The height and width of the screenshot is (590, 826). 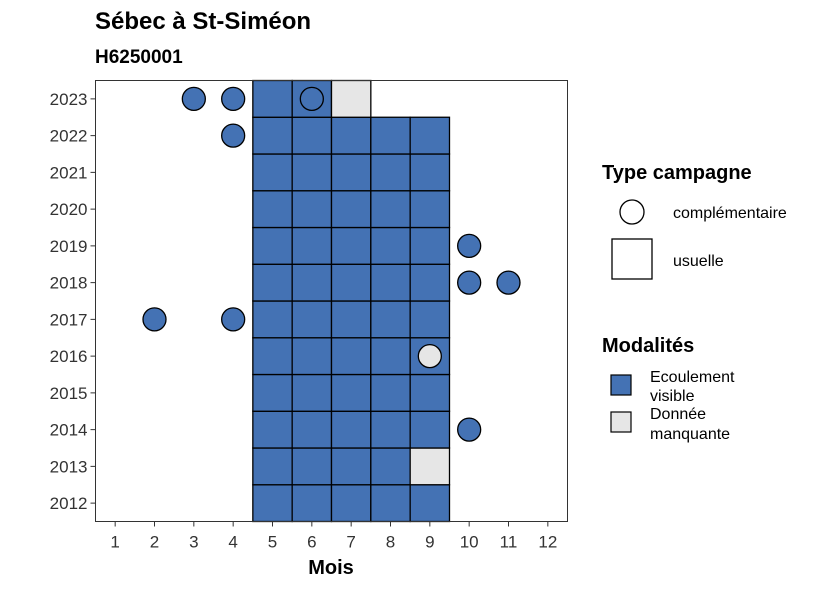 What do you see at coordinates (69, 503) in the screenshot?
I see `y-tick-label: 2012` at bounding box center [69, 503].